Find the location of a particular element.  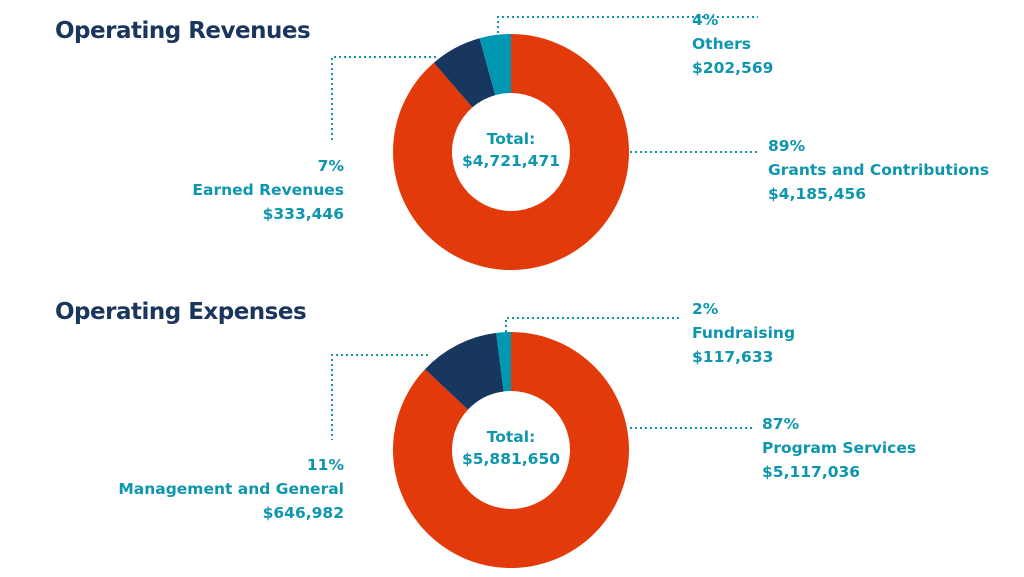

donut-slice-earned-revenues is located at coordinates (464, 73).